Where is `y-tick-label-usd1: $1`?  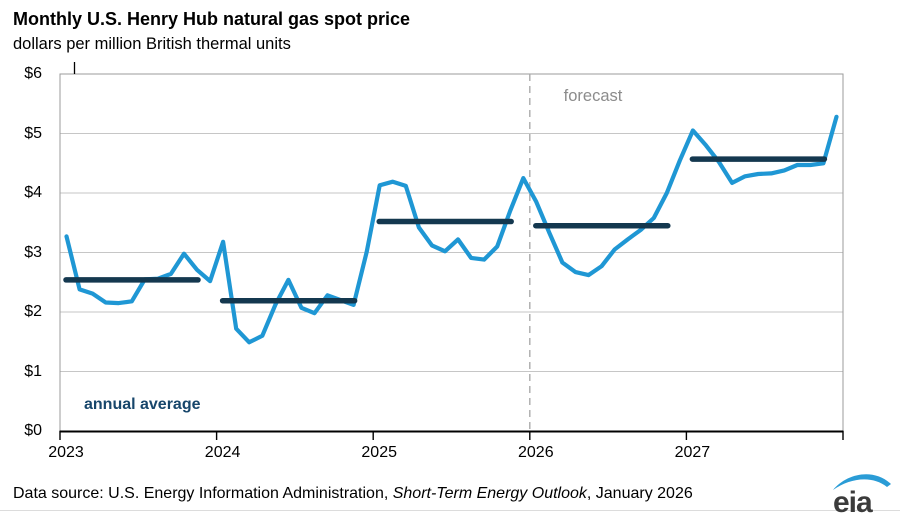
y-tick-label-usd1: $1 is located at coordinates (33, 371).